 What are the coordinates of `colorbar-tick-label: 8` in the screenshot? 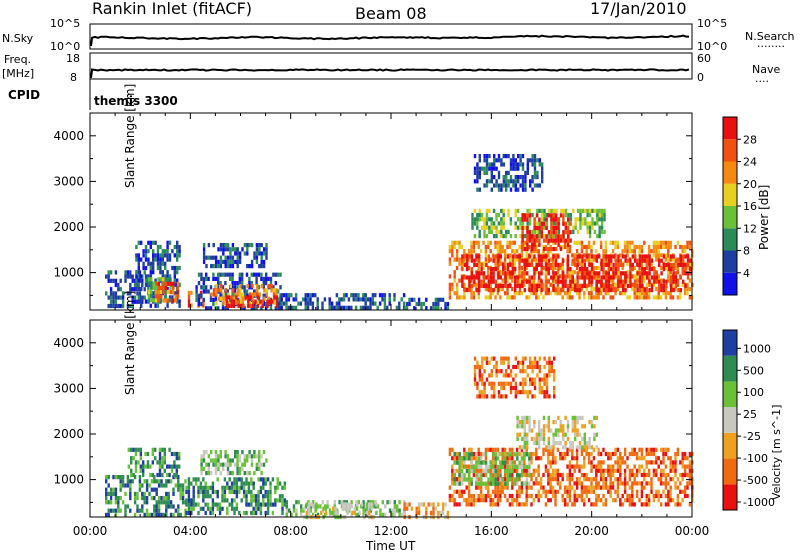 It's located at (746, 251).